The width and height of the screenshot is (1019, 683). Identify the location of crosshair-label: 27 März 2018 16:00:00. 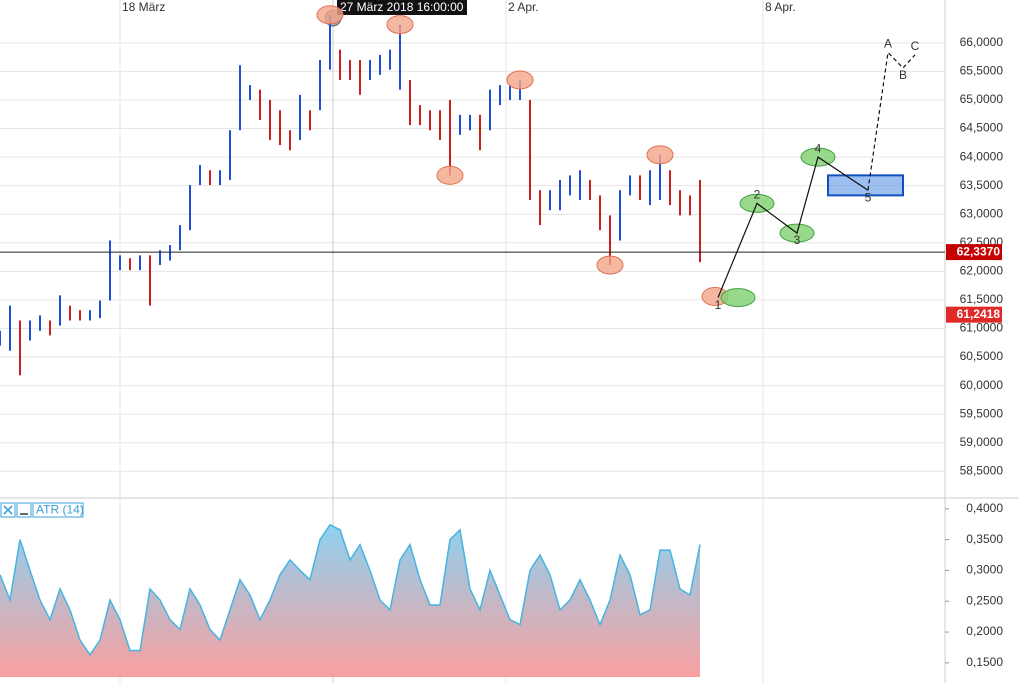
(402, 7).